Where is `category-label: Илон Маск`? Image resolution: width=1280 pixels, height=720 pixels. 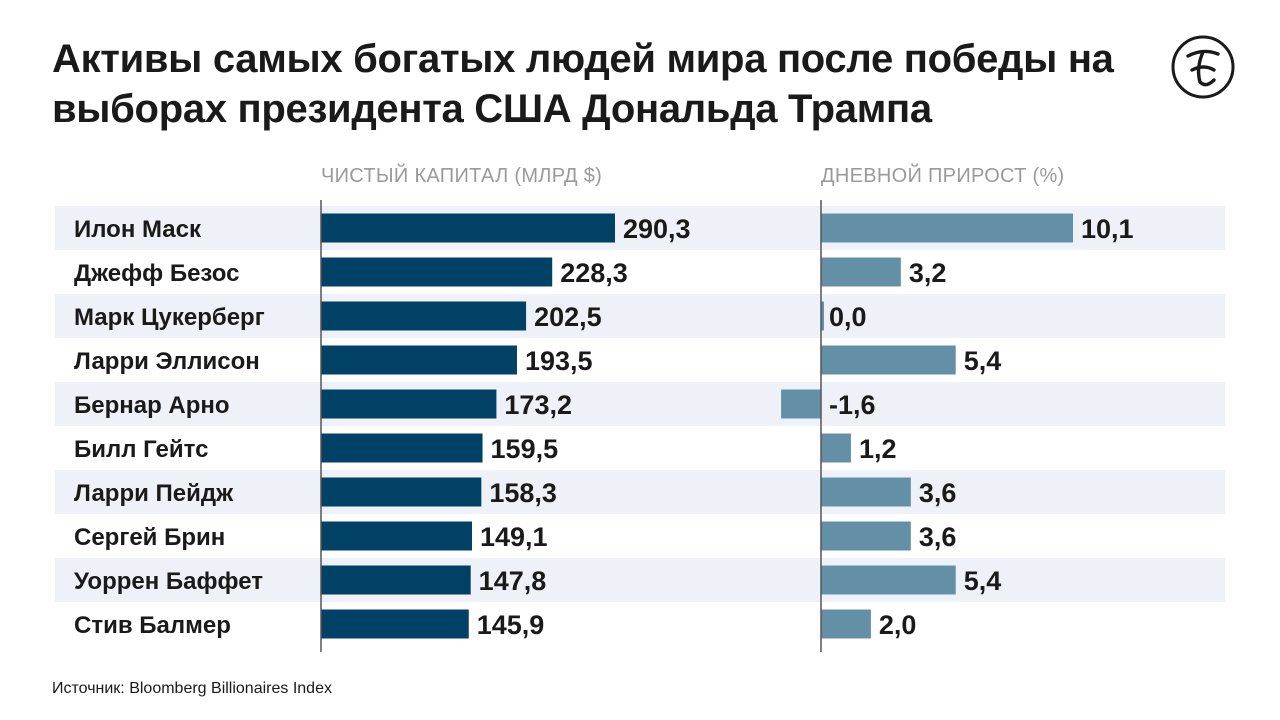
category-label: Илон Маск is located at coordinates (138, 229).